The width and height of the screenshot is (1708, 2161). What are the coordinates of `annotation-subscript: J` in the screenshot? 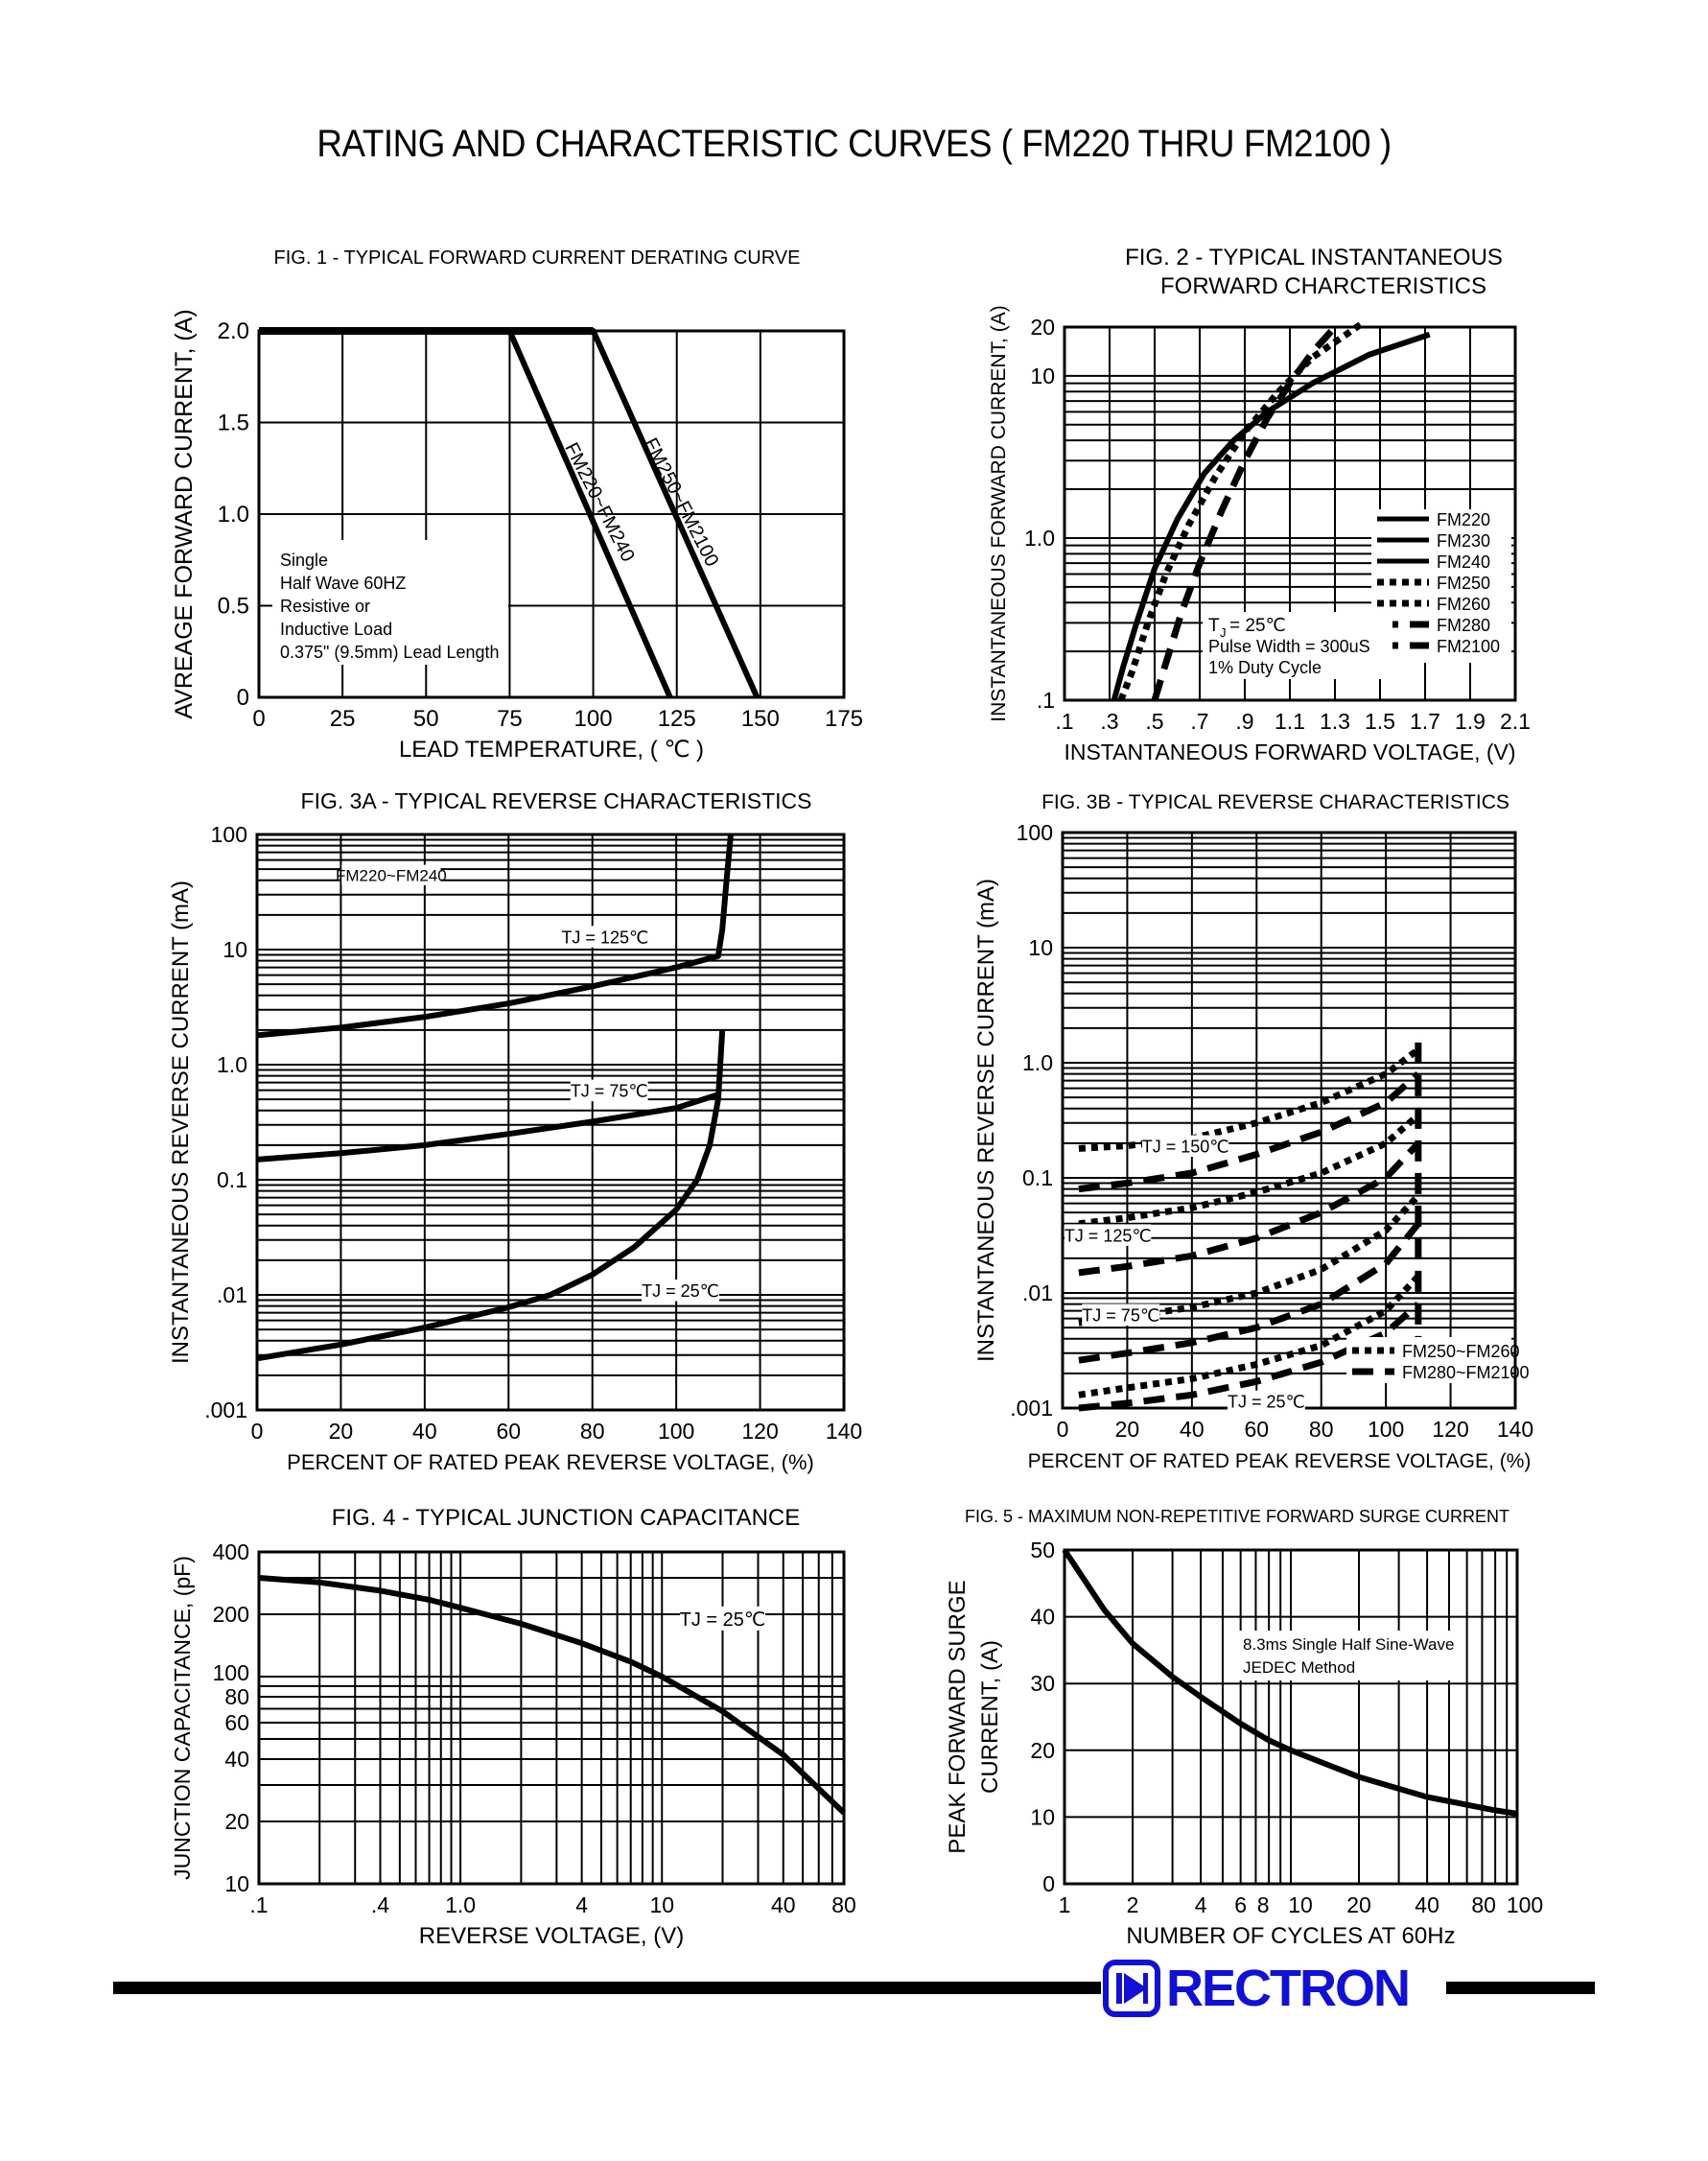 It's located at (1224, 632).